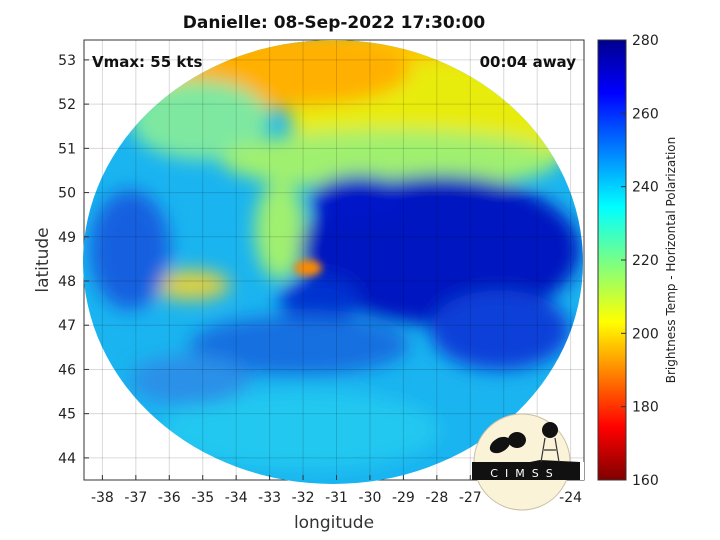  I want to click on x-tick-label: -38, so click(102, 498).